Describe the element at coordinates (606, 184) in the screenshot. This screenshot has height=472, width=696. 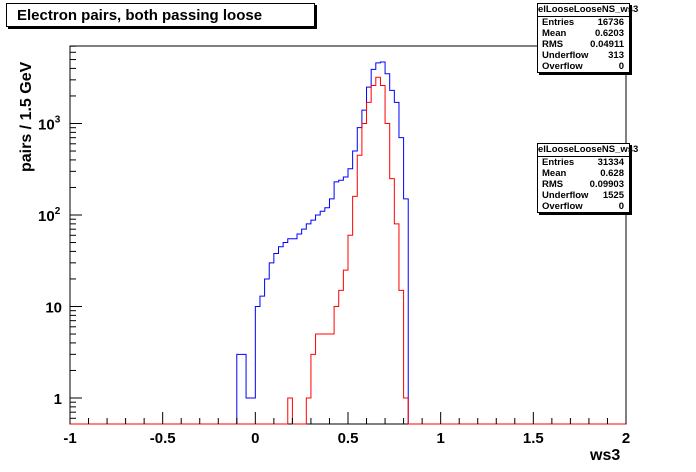
I see `stats-value: 0.09903` at that location.